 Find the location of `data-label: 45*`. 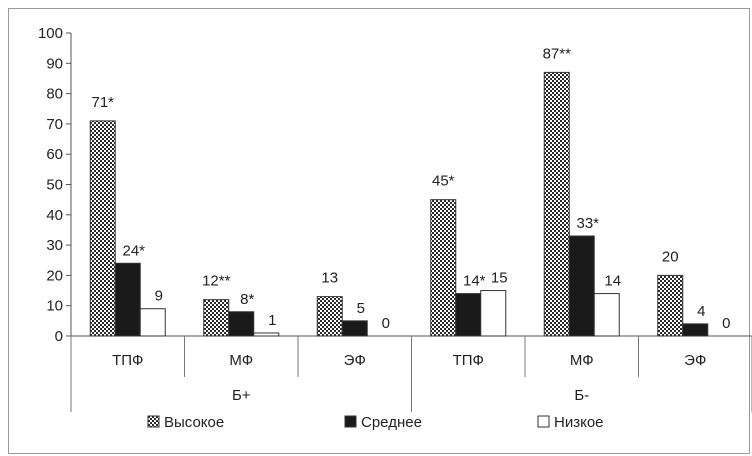

data-label: 45* is located at coordinates (443, 181).